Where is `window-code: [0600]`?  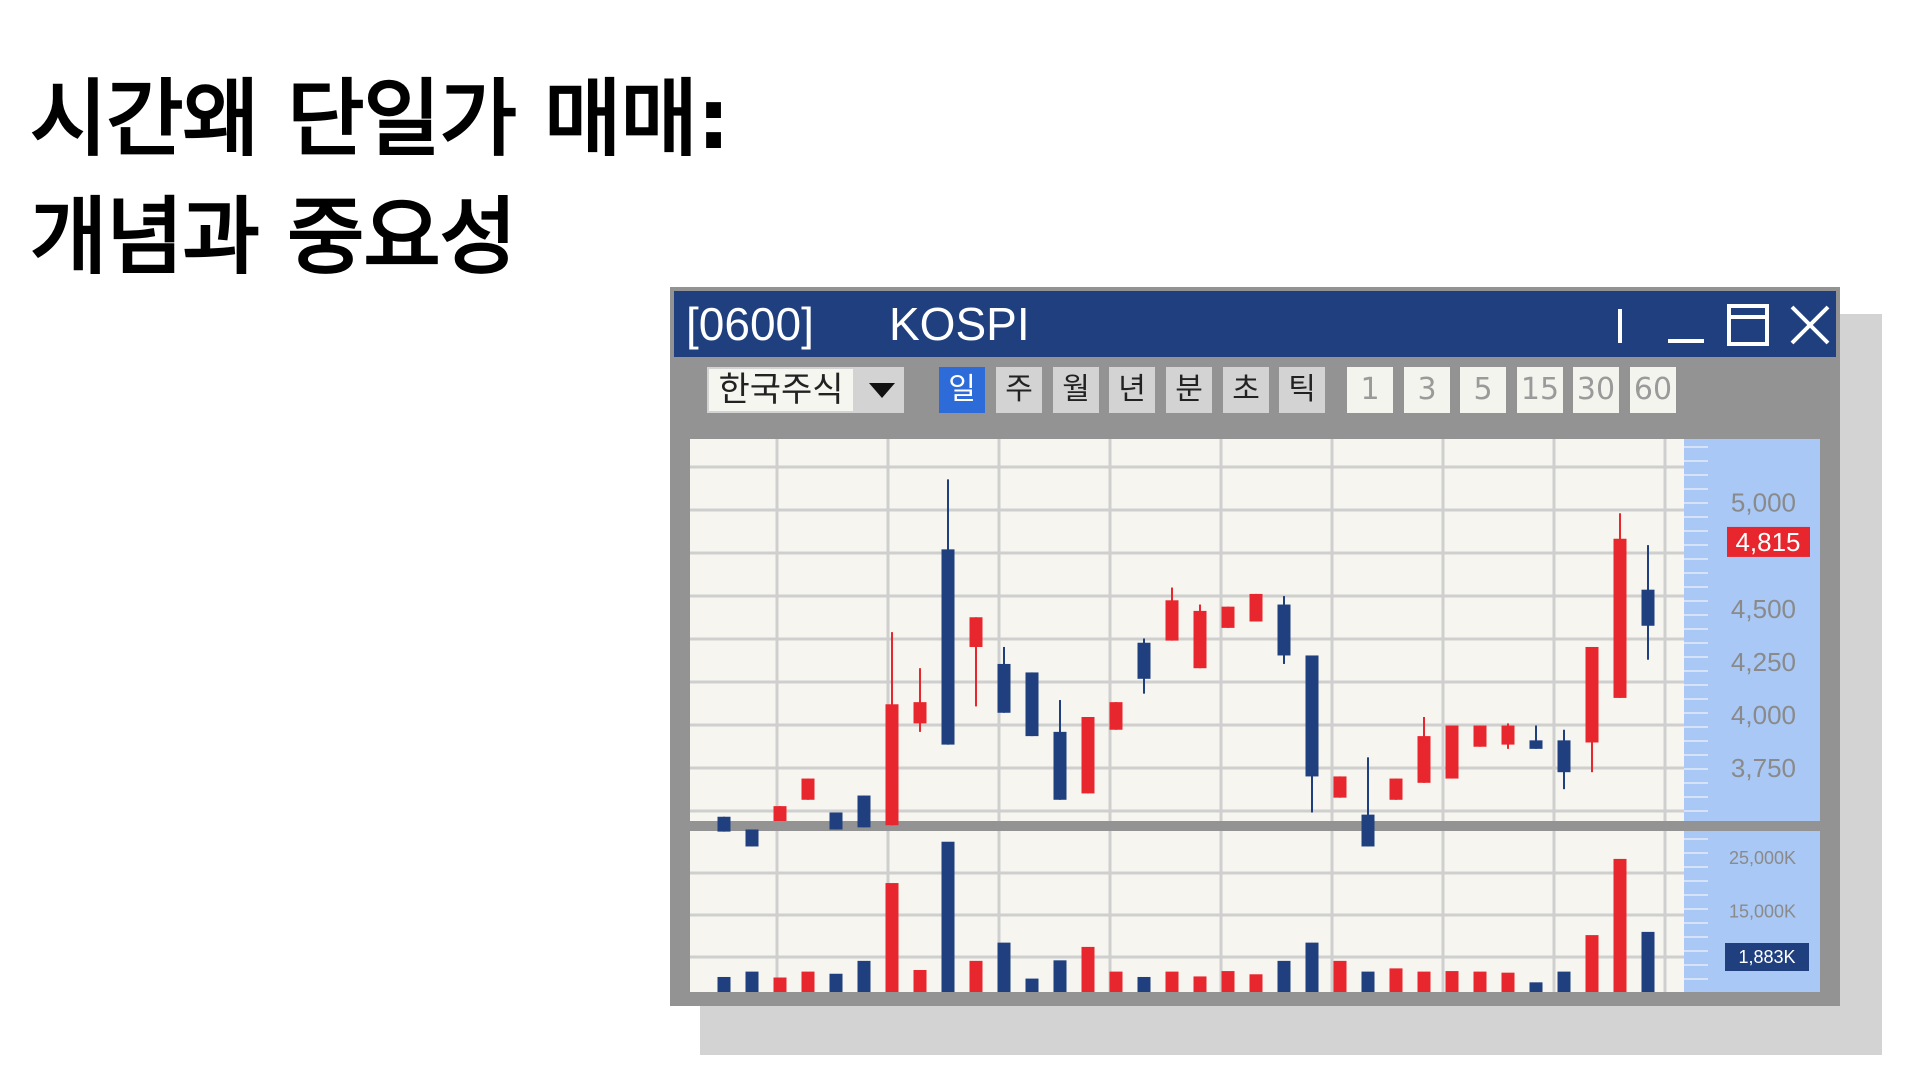 window-code: [0600] is located at coordinates (750, 324).